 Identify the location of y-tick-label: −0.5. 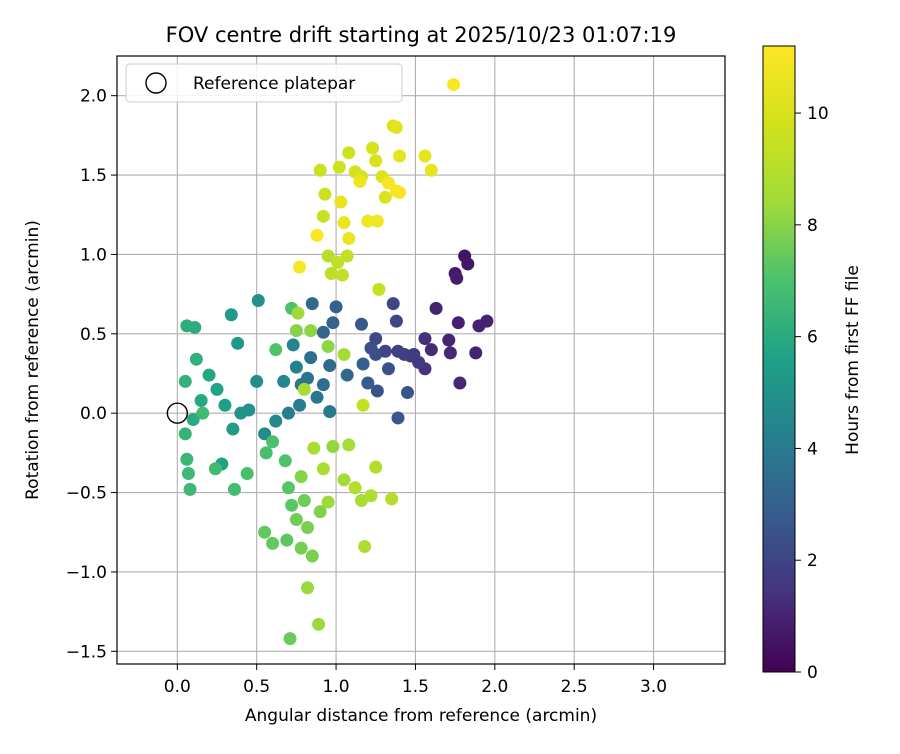
(86, 494).